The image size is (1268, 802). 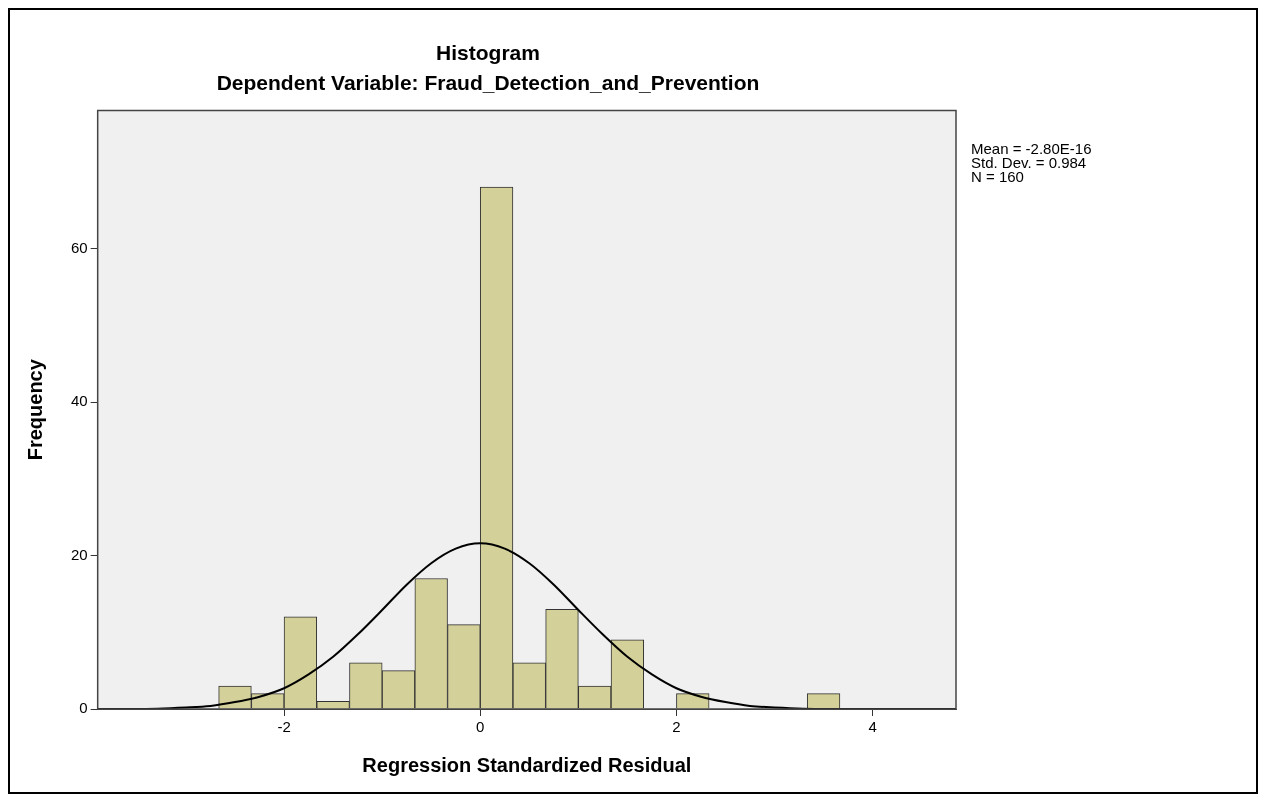 What do you see at coordinates (79, 247) in the screenshot?
I see `y-tick-label: 60` at bounding box center [79, 247].